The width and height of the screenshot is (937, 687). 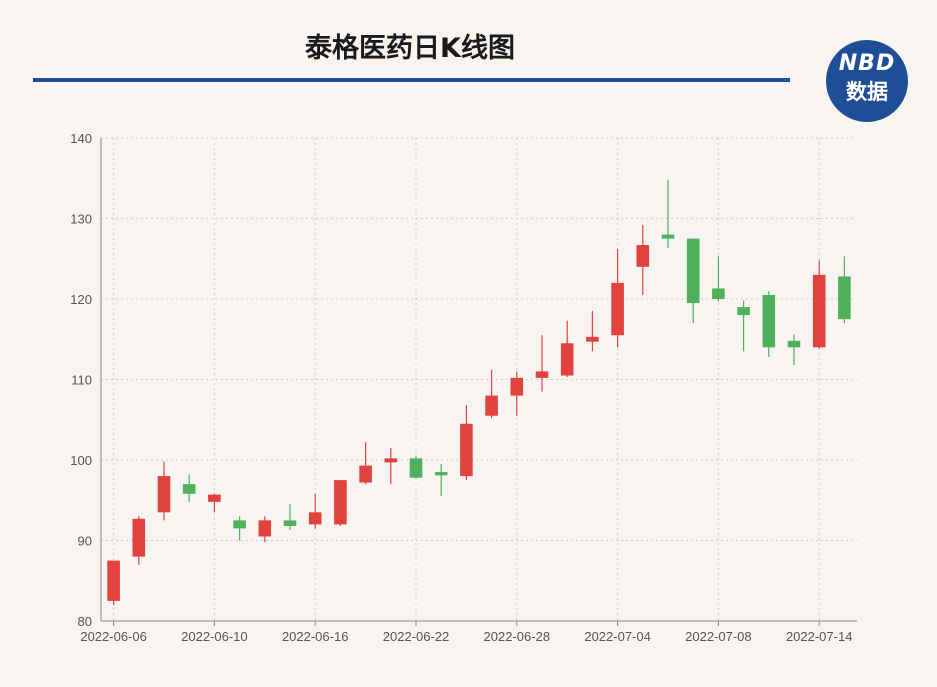 What do you see at coordinates (81, 380) in the screenshot?
I see `y-tick-label: 110` at bounding box center [81, 380].